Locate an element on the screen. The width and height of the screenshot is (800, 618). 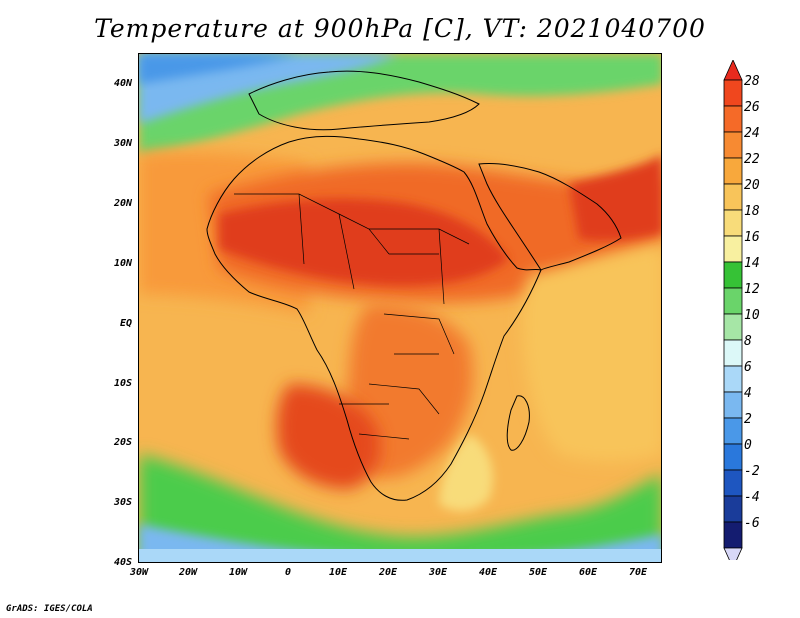
arabia-coastline is located at coordinates (550, 217).